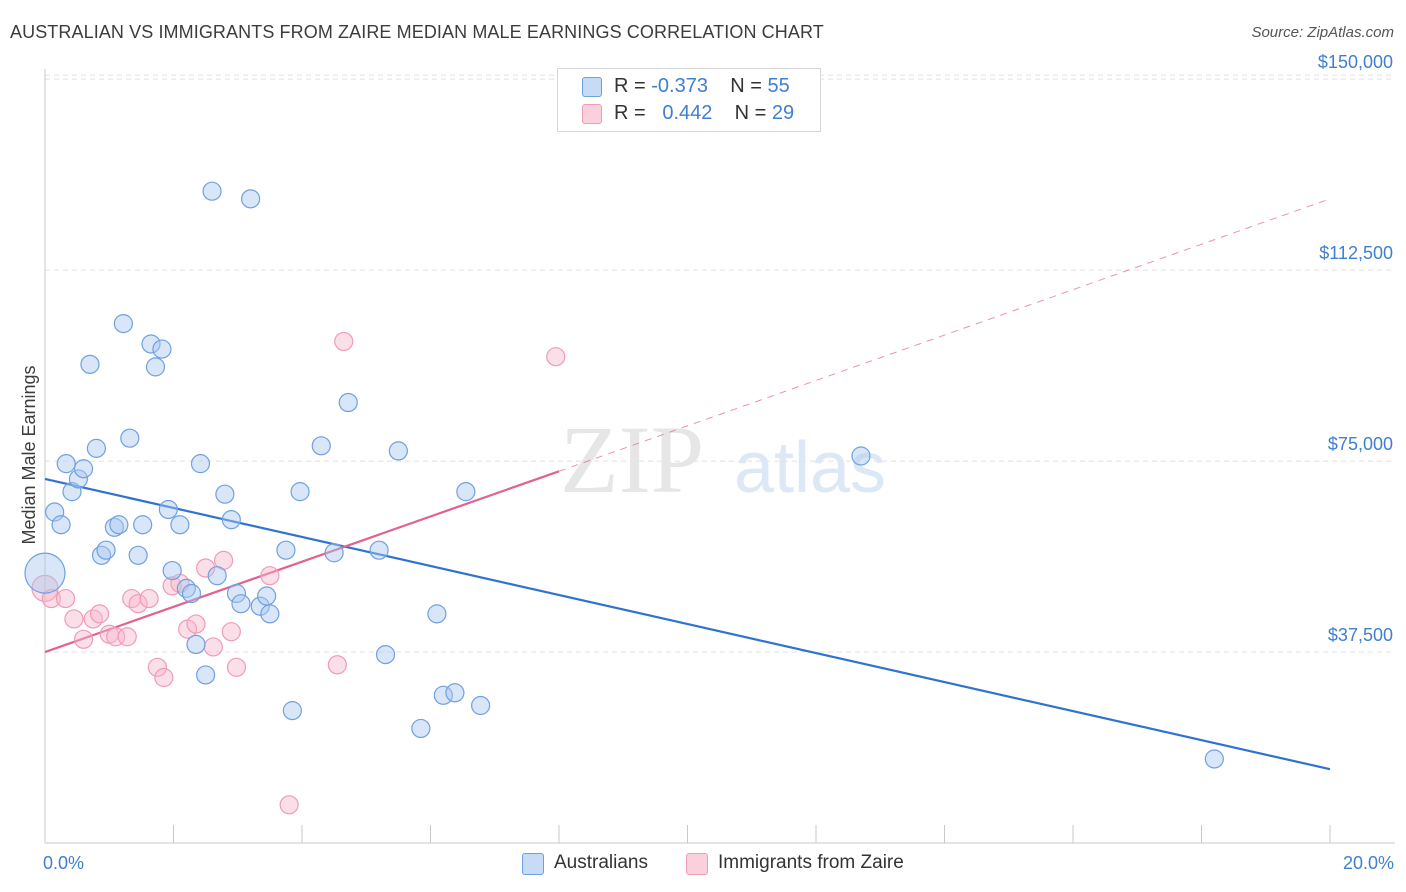 This screenshot has height=892, width=1406. Describe the element at coordinates (1360, 635) in the screenshot. I see `y-tick-label: $37,500` at that location.